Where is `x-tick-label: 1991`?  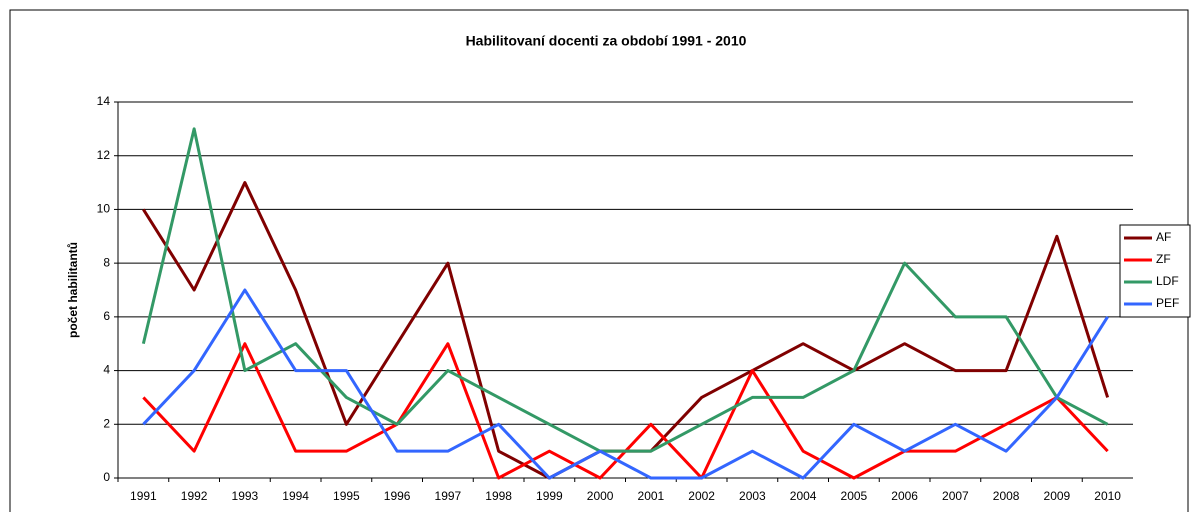
x-tick-label: 1991 is located at coordinates (143, 496).